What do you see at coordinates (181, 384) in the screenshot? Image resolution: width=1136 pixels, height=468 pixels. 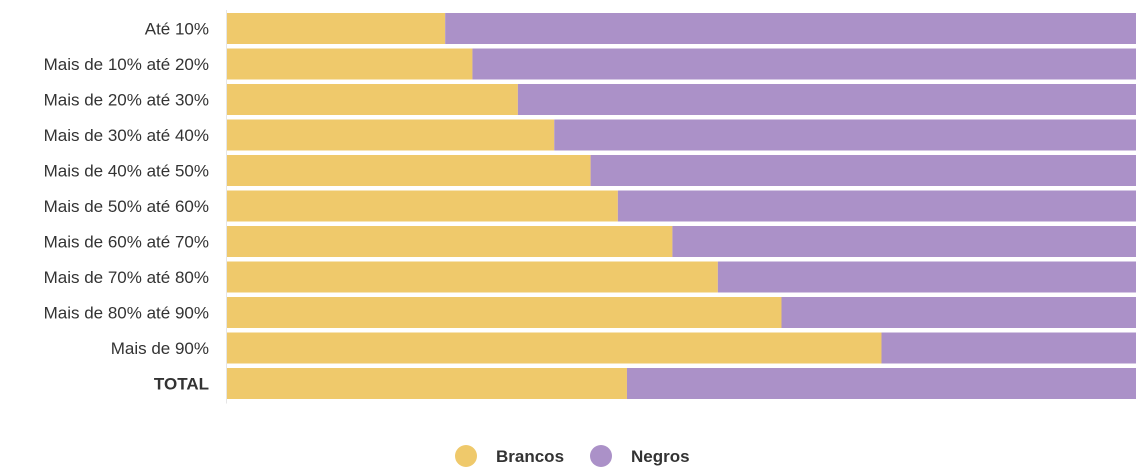 I see `category-label: TOTAL` at bounding box center [181, 384].